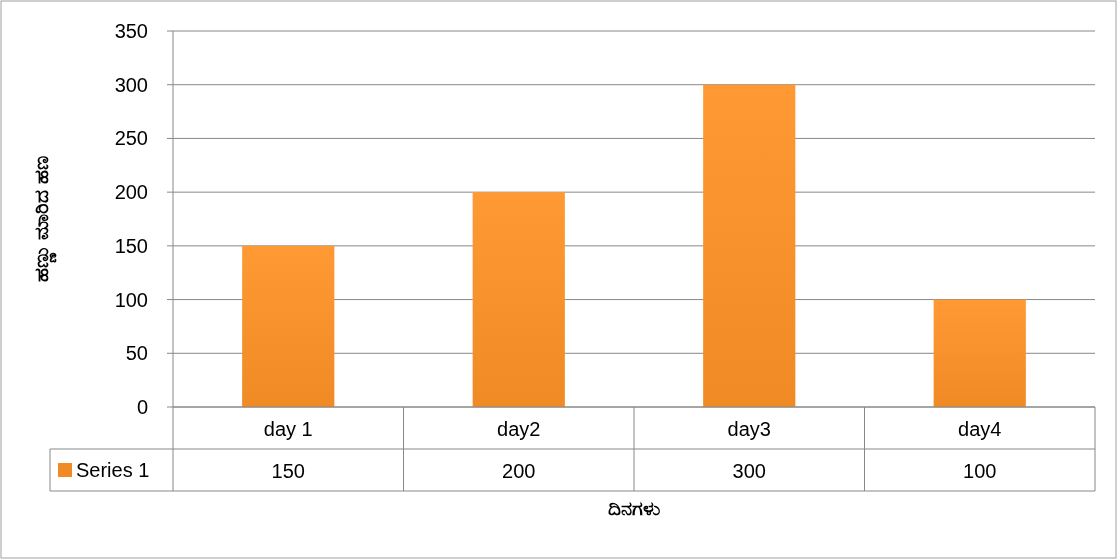 Image resolution: width=1117 pixels, height=559 pixels. What do you see at coordinates (136, 353) in the screenshot?
I see `y-tick-label: 50` at bounding box center [136, 353].